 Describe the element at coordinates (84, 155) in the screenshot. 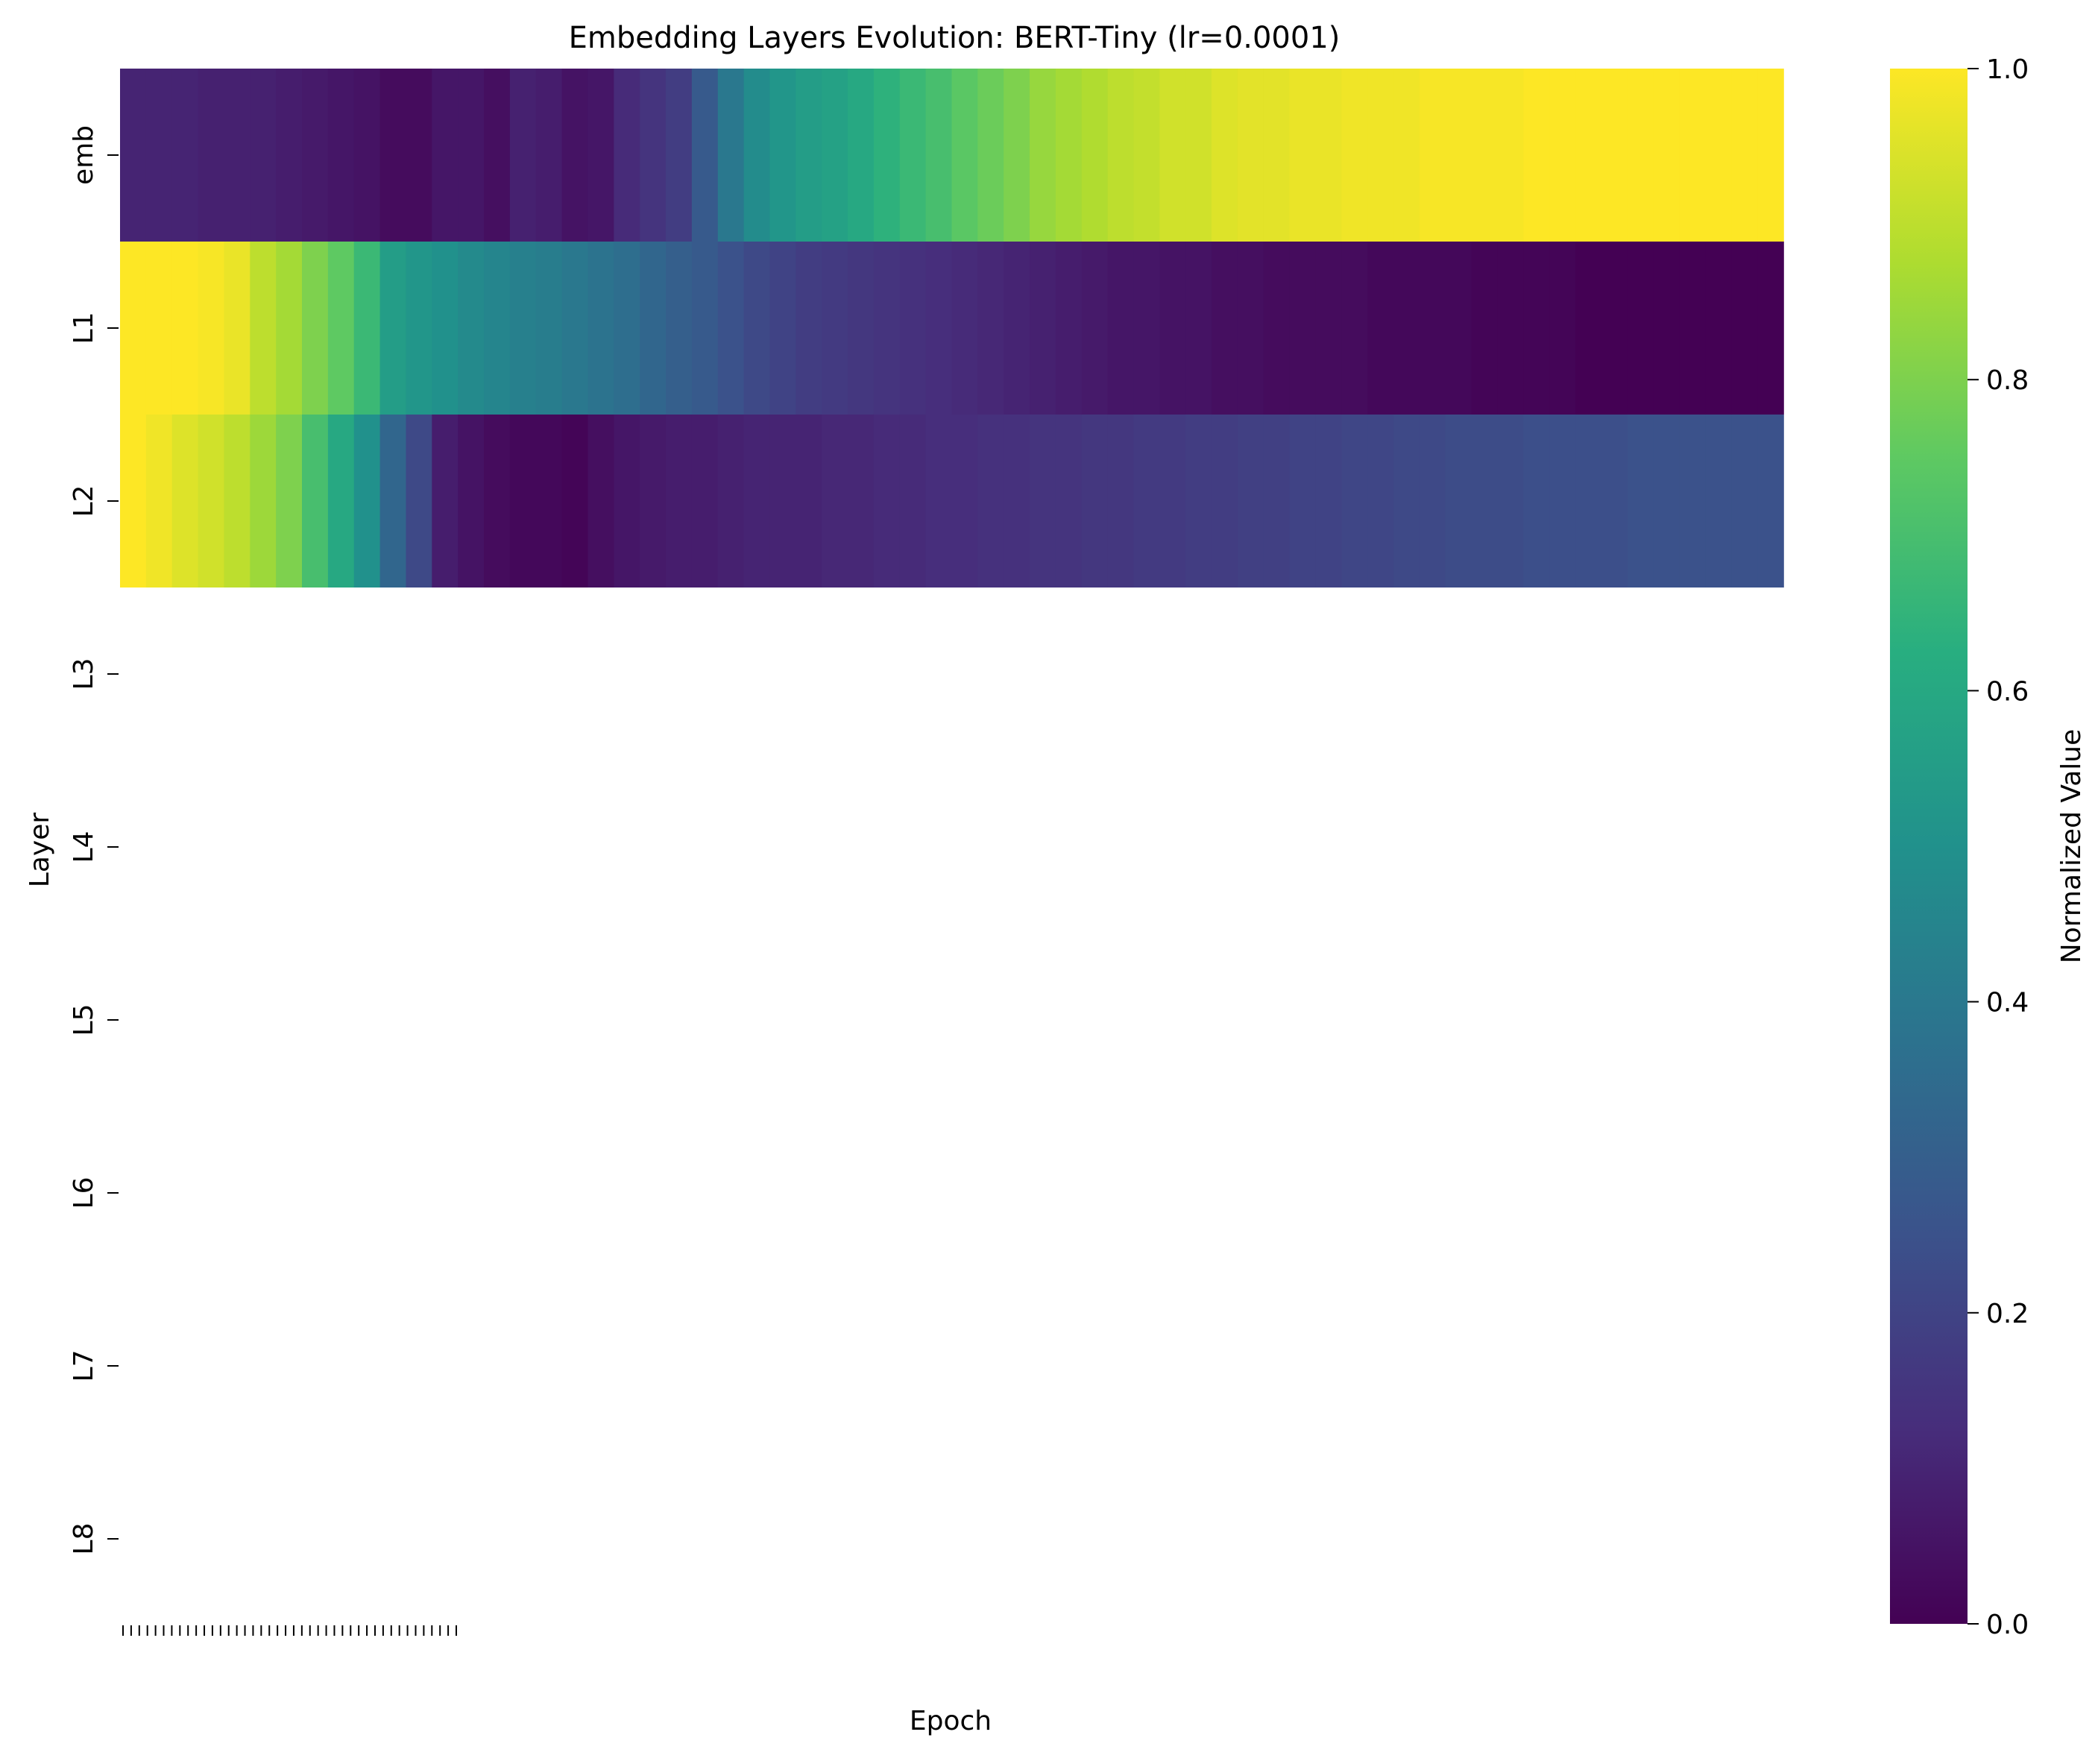

I see `row-label: emb` at that location.